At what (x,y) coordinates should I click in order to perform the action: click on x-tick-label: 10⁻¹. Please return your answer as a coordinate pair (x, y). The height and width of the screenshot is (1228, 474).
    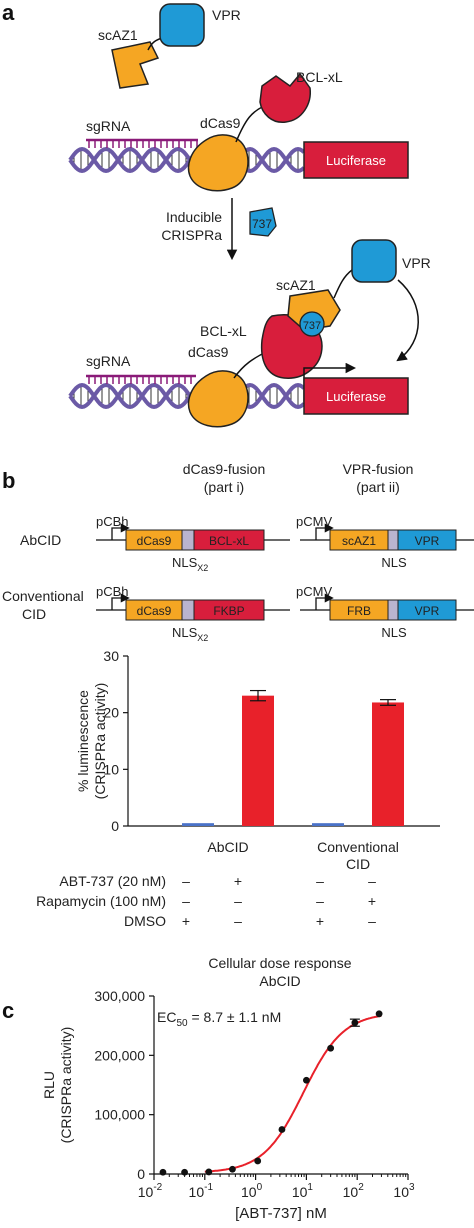
    Looking at the image, I should click on (201, 1191).